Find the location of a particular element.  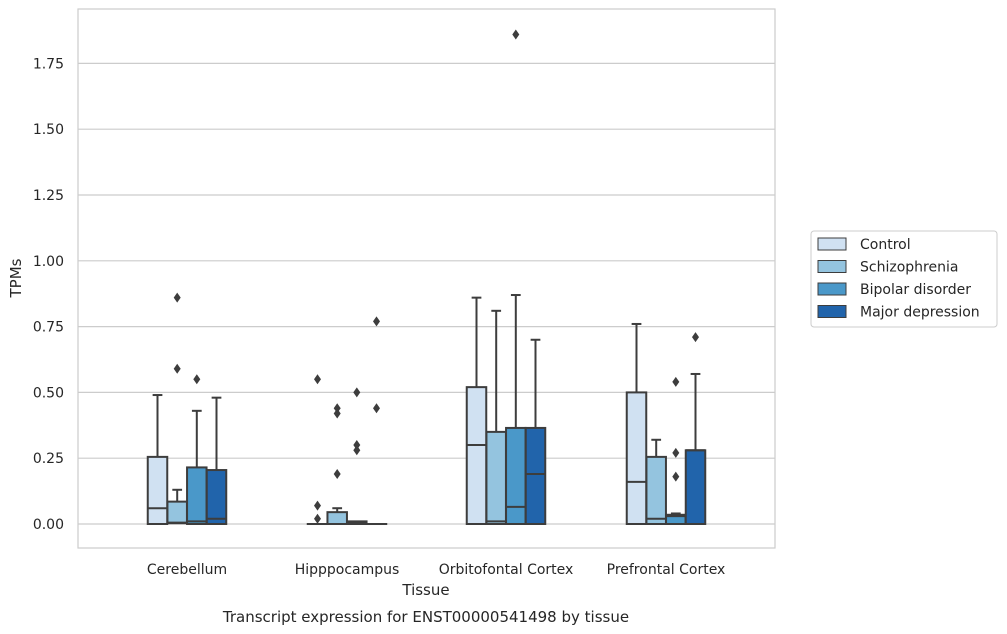

legend-frame is located at coordinates (904, 279).